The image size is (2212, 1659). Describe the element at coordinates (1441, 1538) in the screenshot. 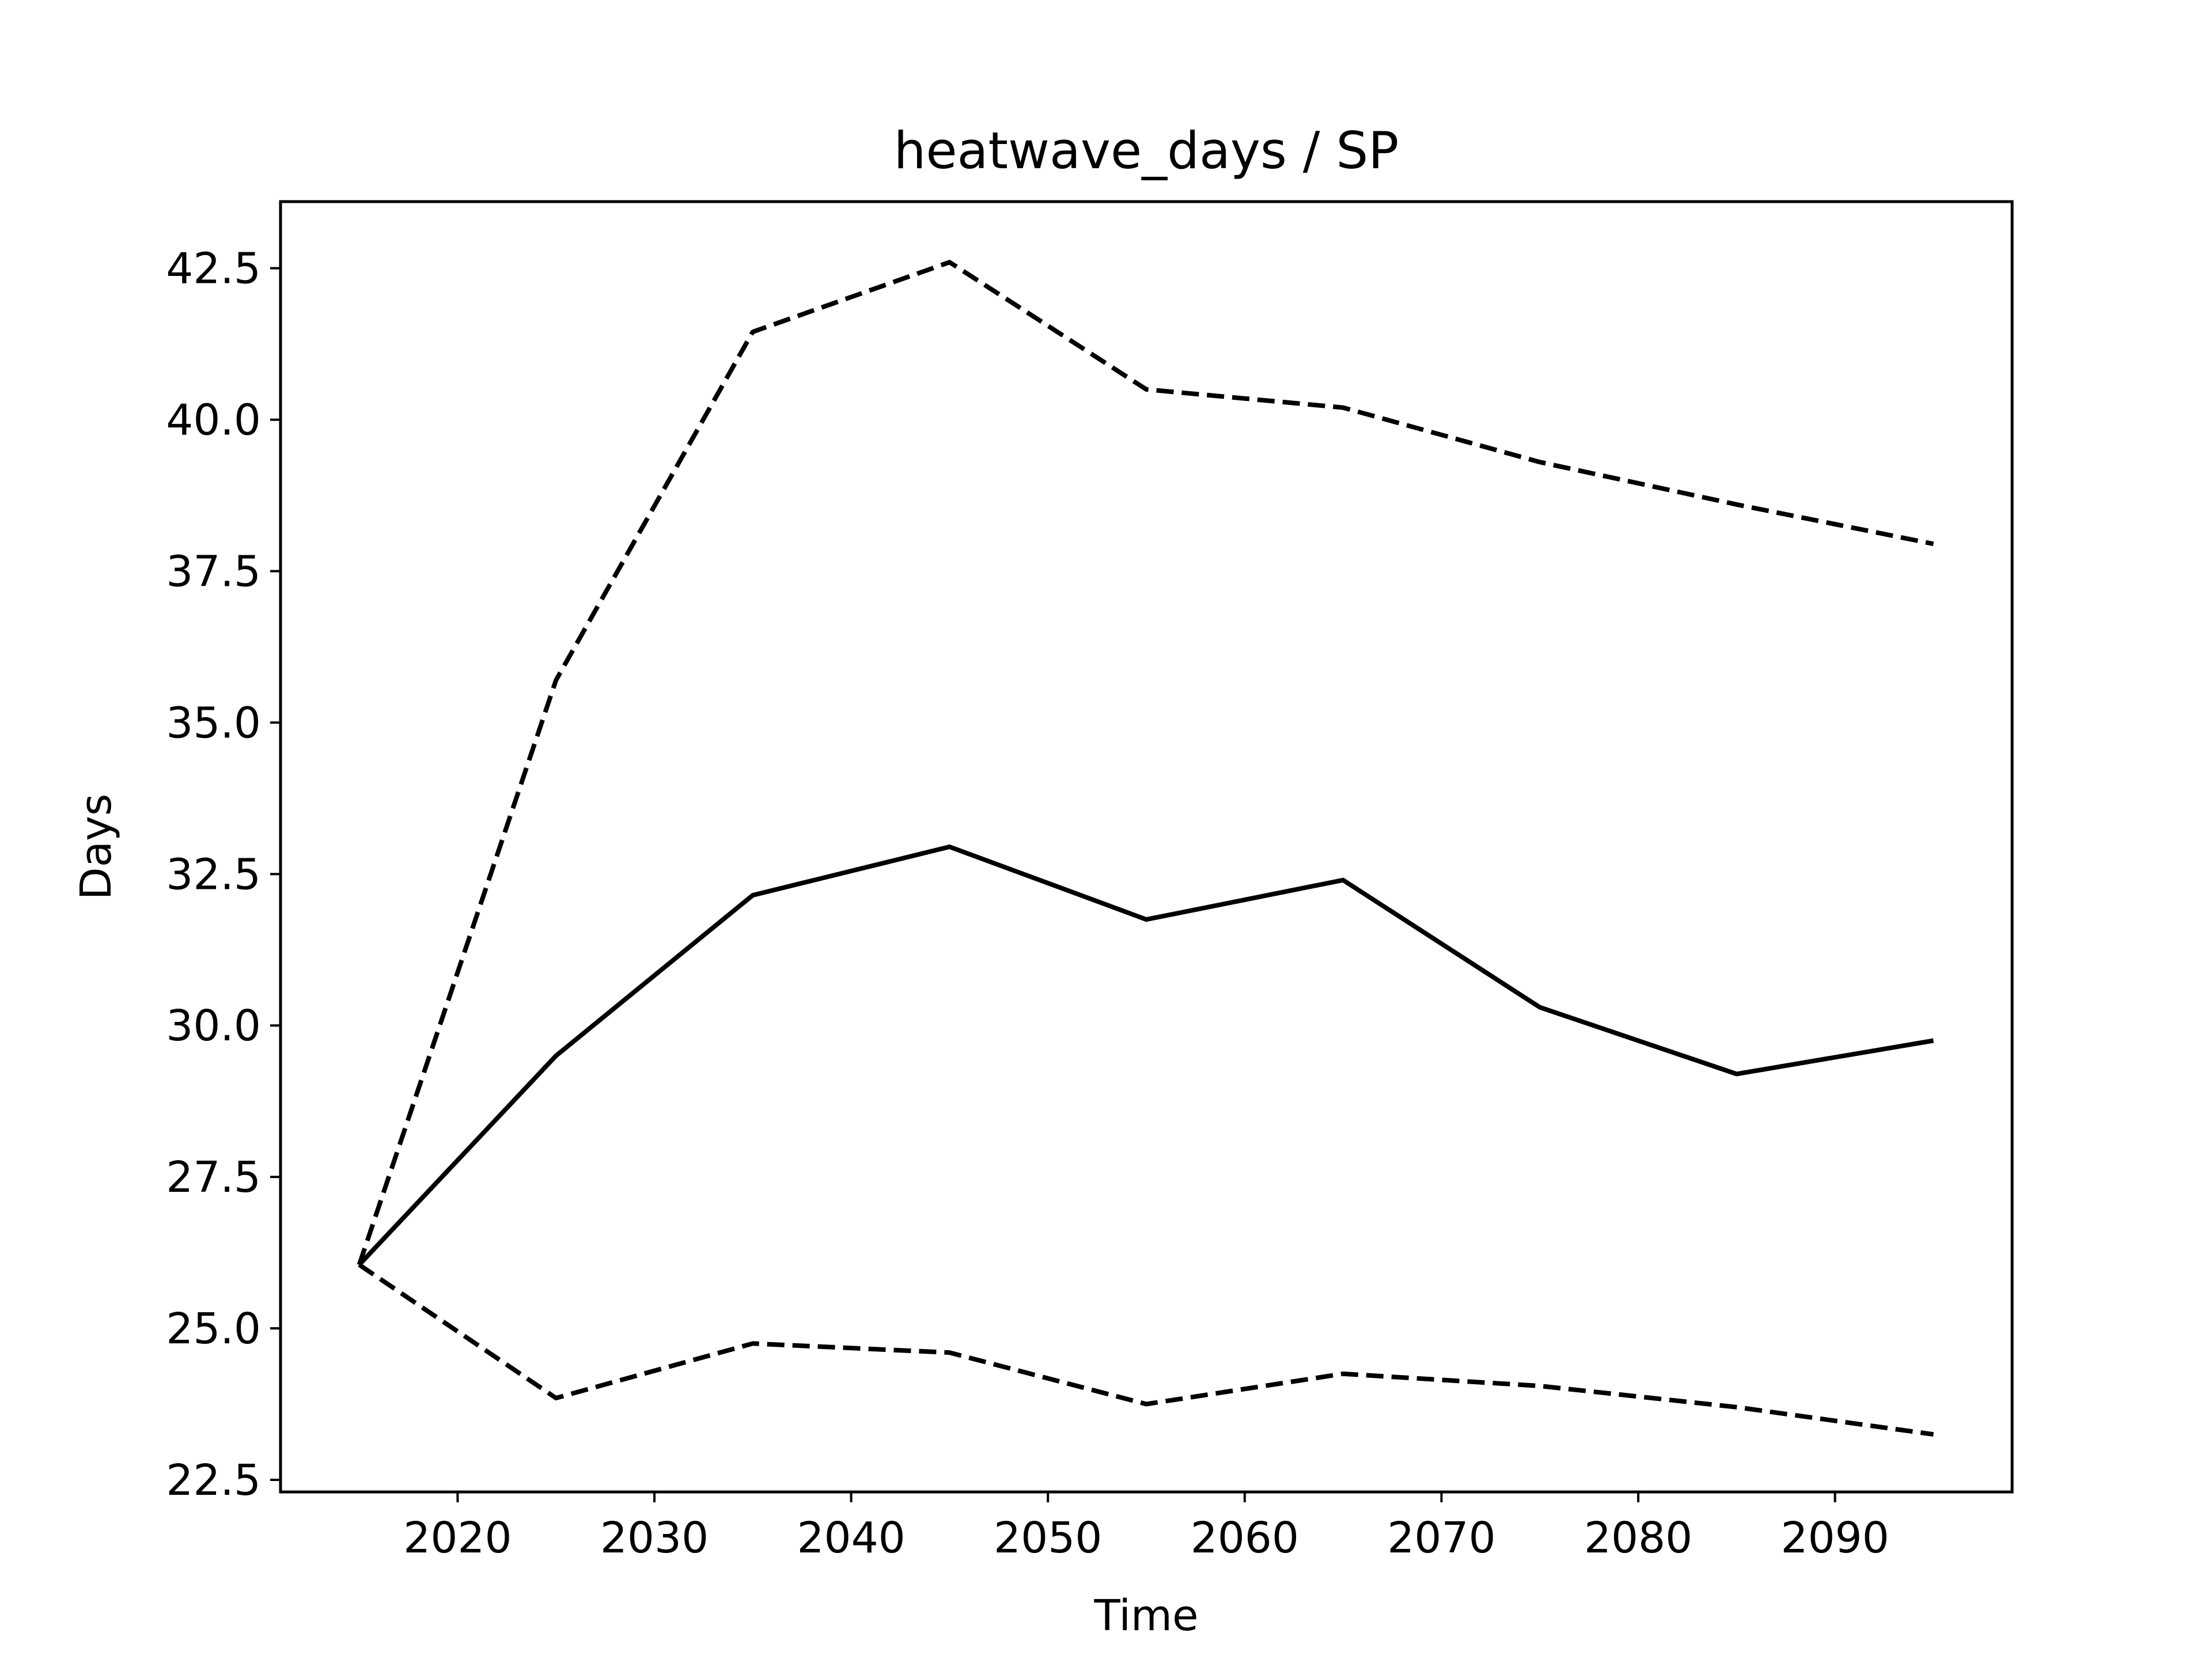

I see `x-tick-label: 2070` at that location.